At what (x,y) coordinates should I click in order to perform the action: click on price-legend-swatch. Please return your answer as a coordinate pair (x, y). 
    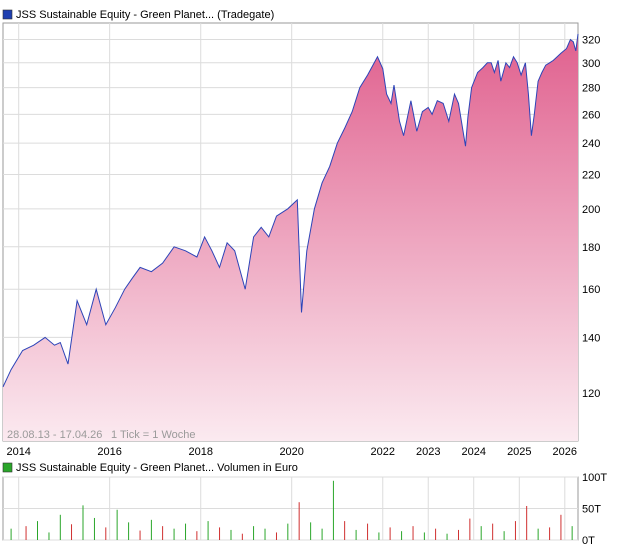
    Looking at the image, I should click on (7, 14).